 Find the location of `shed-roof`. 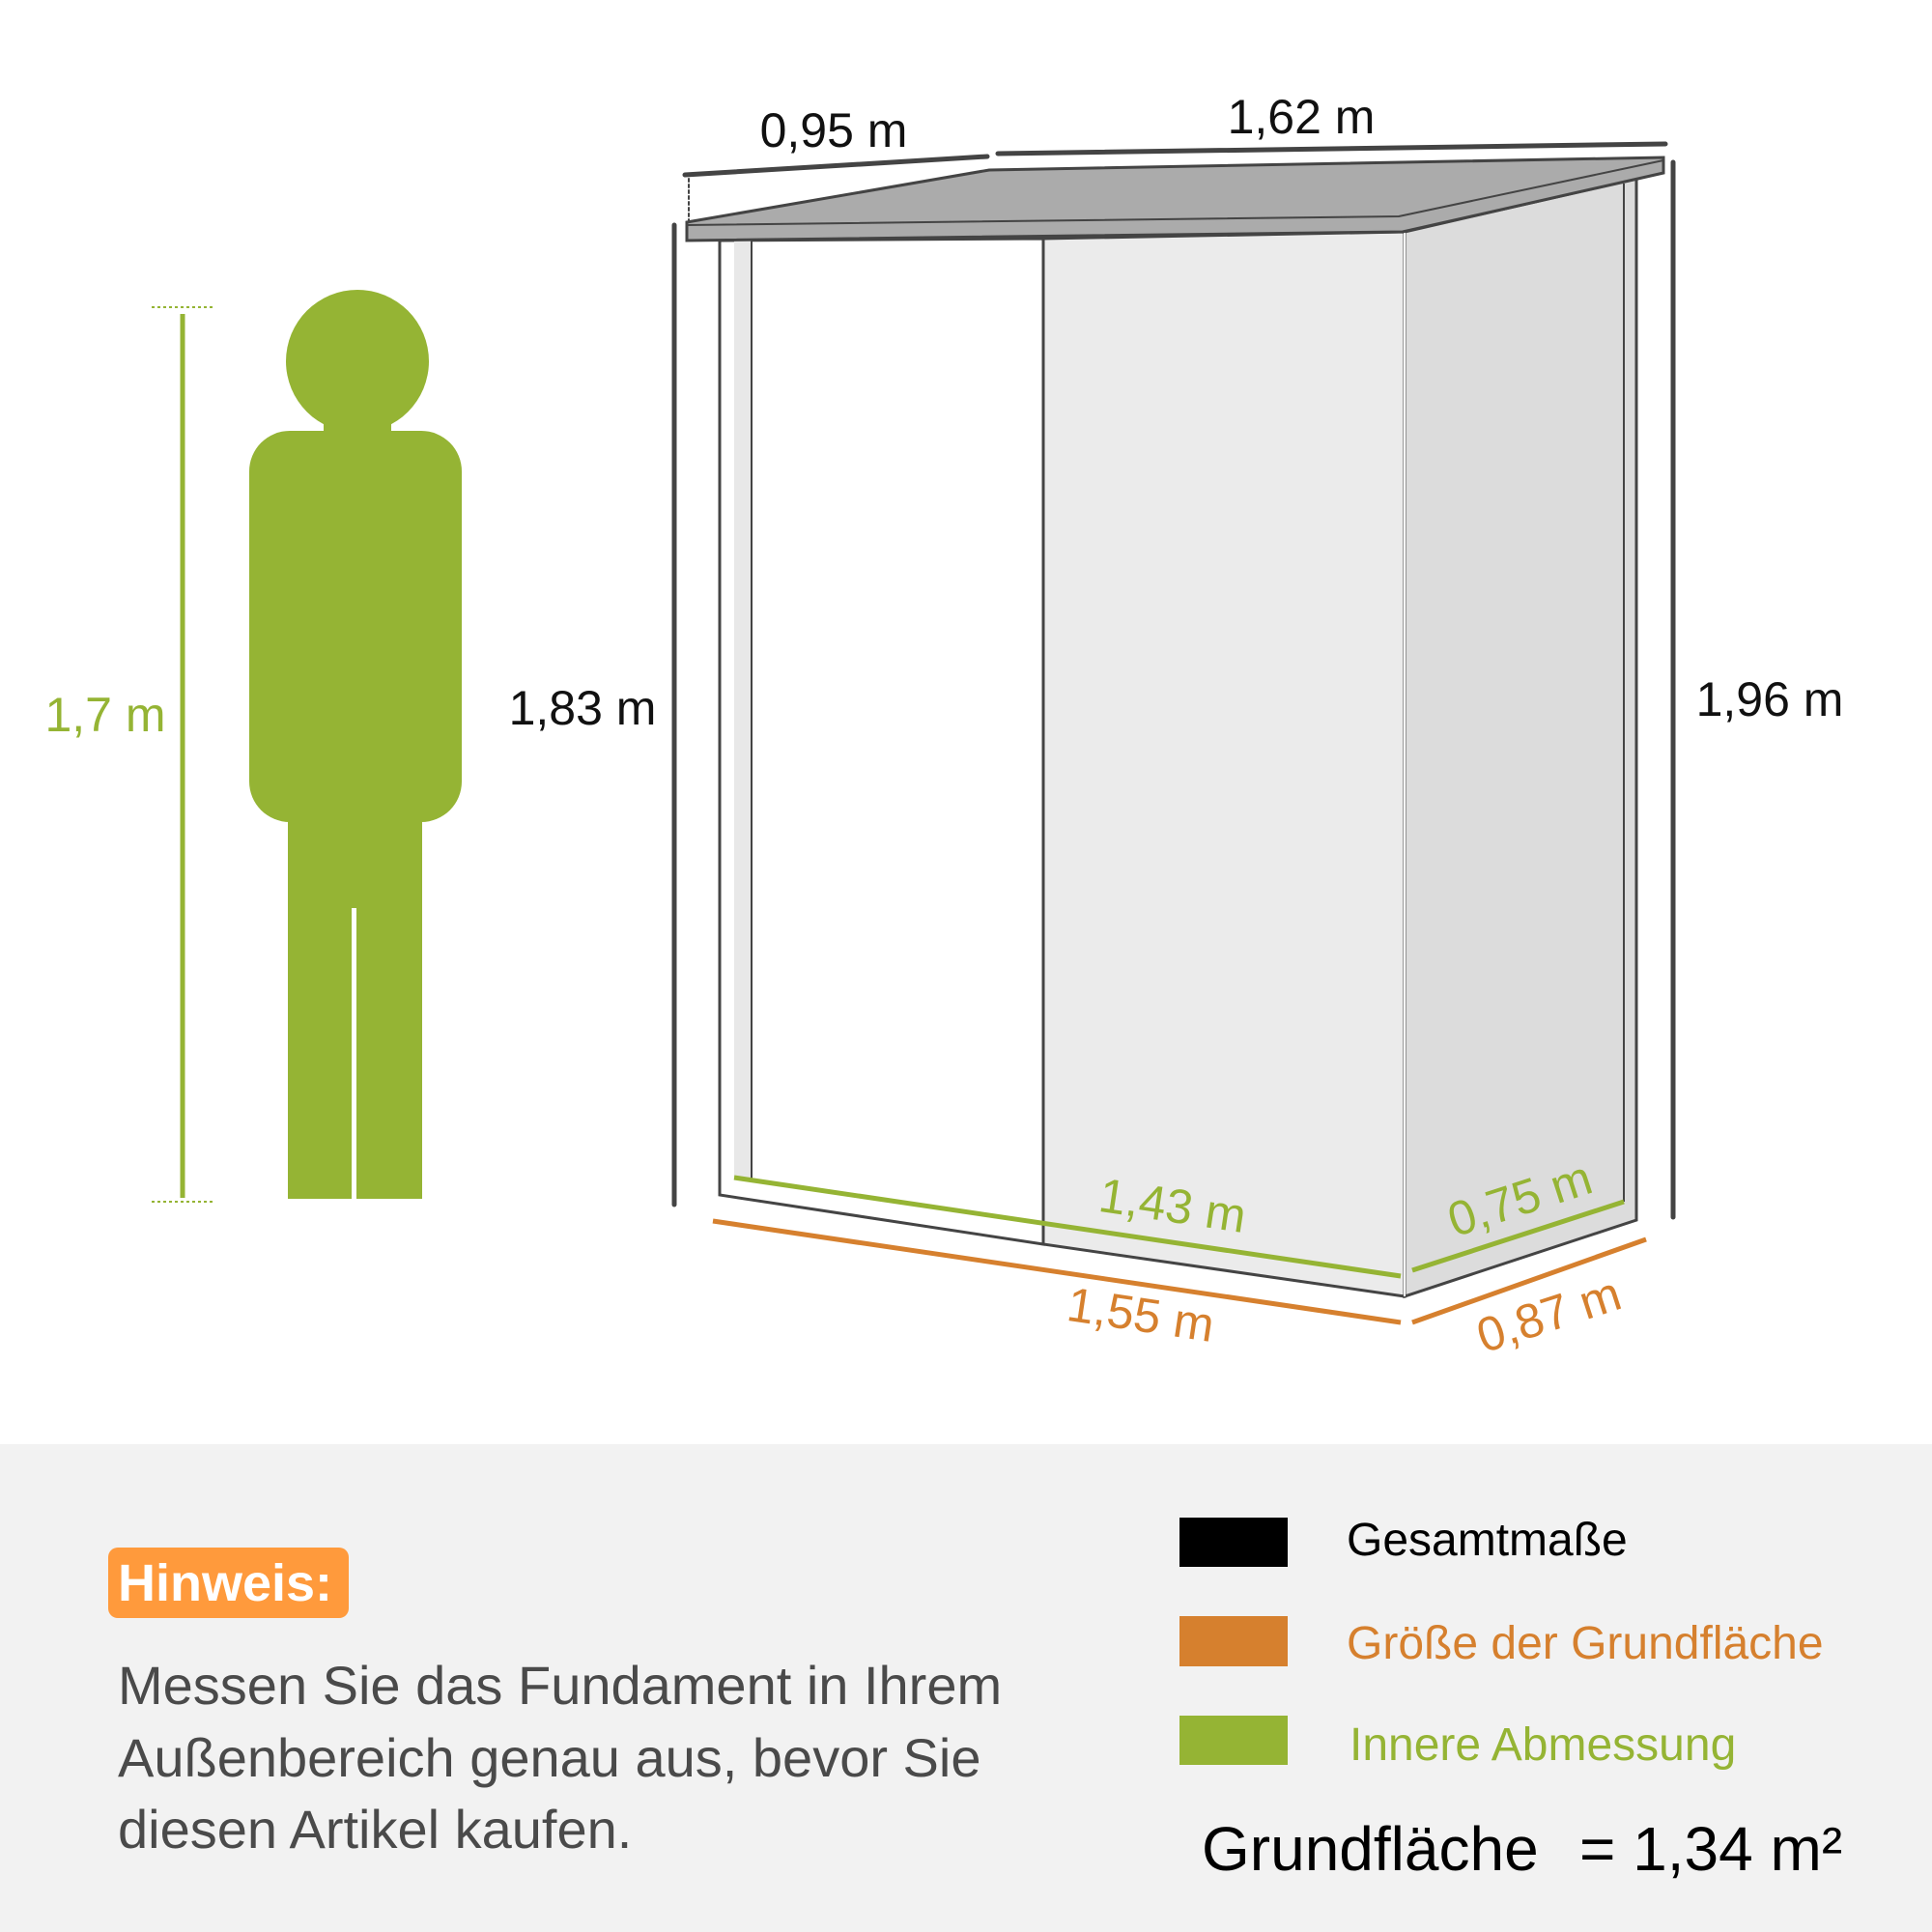

shed-roof is located at coordinates (1175, 199).